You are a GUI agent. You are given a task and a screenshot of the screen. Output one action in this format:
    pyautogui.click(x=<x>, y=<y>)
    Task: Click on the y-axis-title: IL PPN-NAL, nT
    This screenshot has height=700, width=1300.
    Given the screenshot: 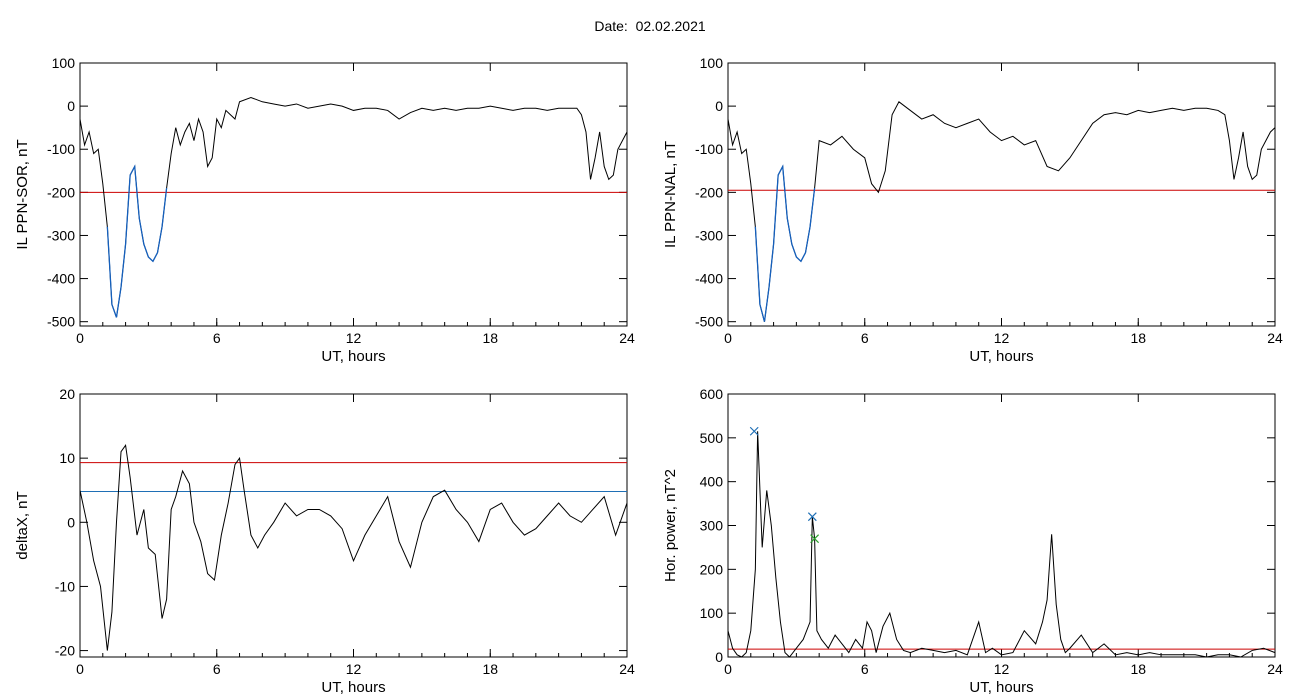 What is the action you would take?
    pyautogui.click(x=670, y=194)
    